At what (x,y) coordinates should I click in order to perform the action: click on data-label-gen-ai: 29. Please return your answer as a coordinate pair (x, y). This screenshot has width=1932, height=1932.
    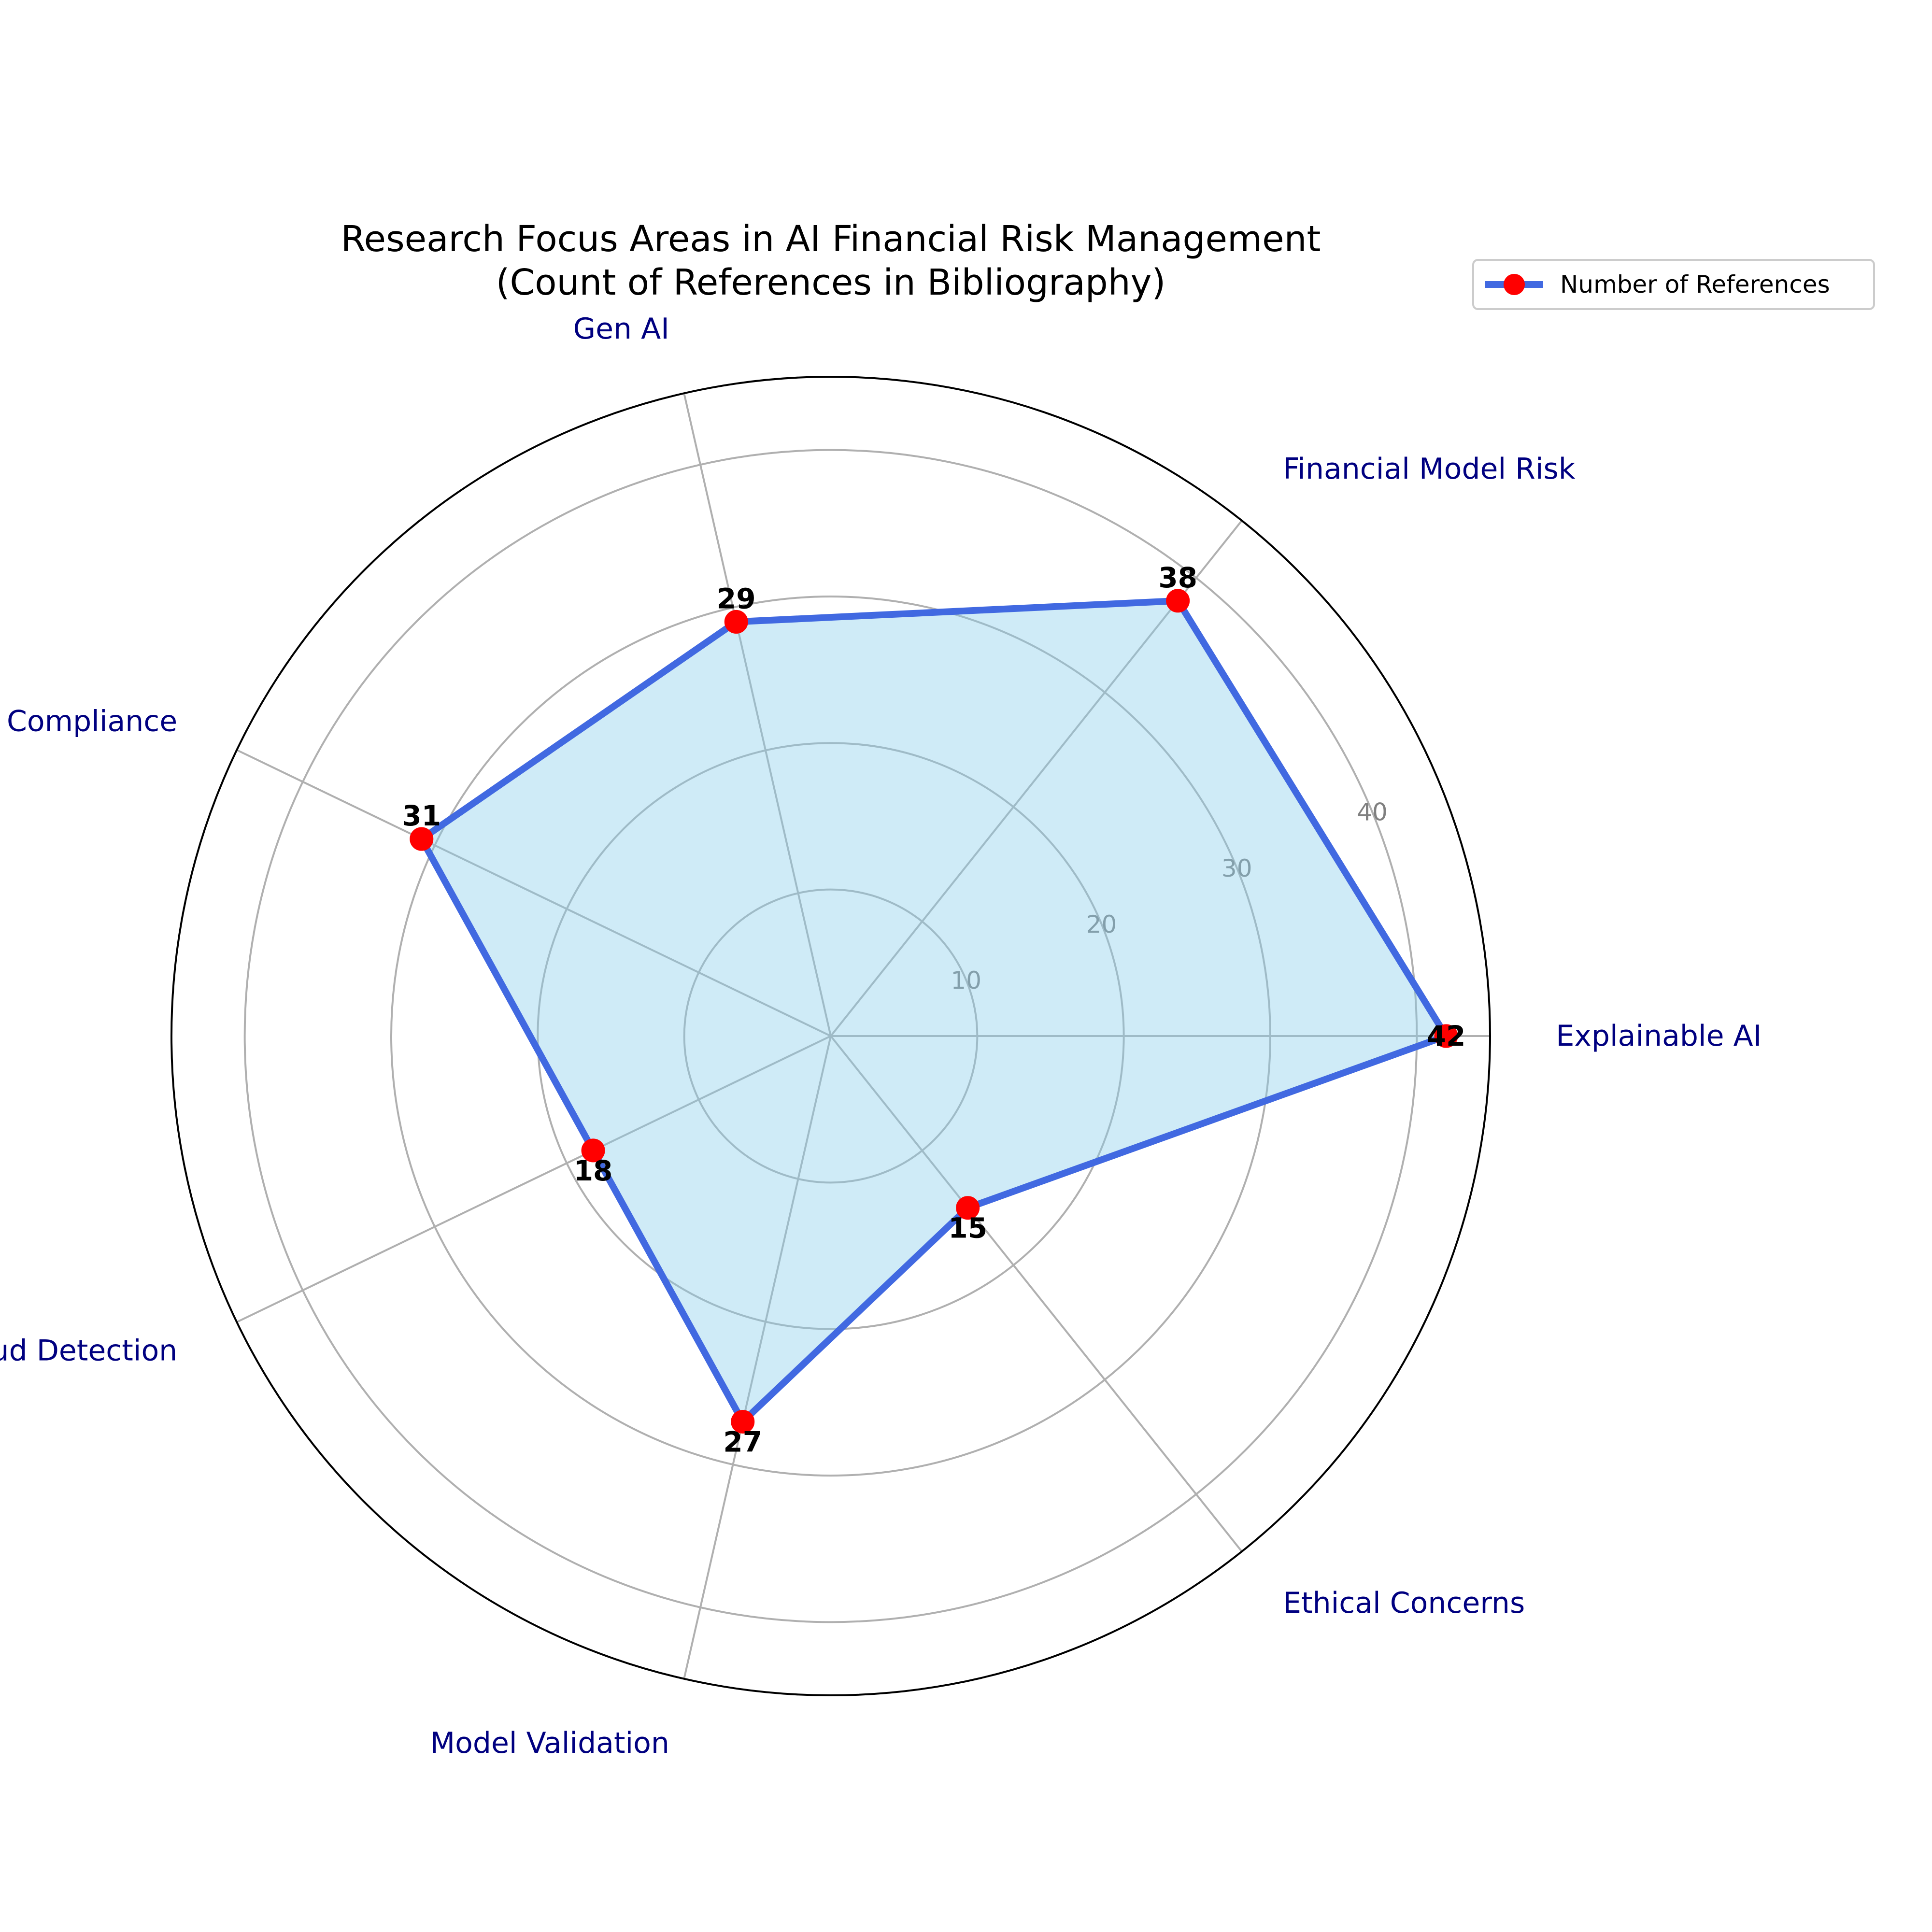
    Looking at the image, I should click on (736, 598).